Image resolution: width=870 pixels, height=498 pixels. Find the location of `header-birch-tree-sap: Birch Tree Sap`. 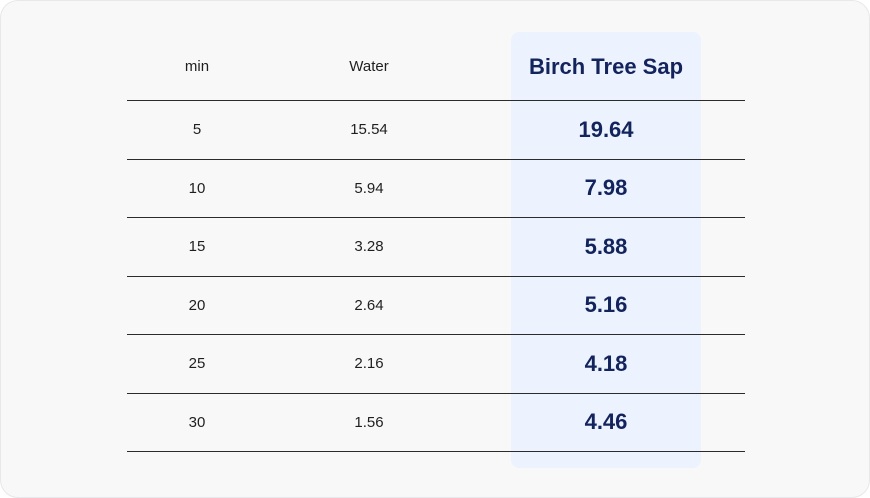

header-birch-tree-sap: Birch Tree Sap is located at coordinates (606, 66).